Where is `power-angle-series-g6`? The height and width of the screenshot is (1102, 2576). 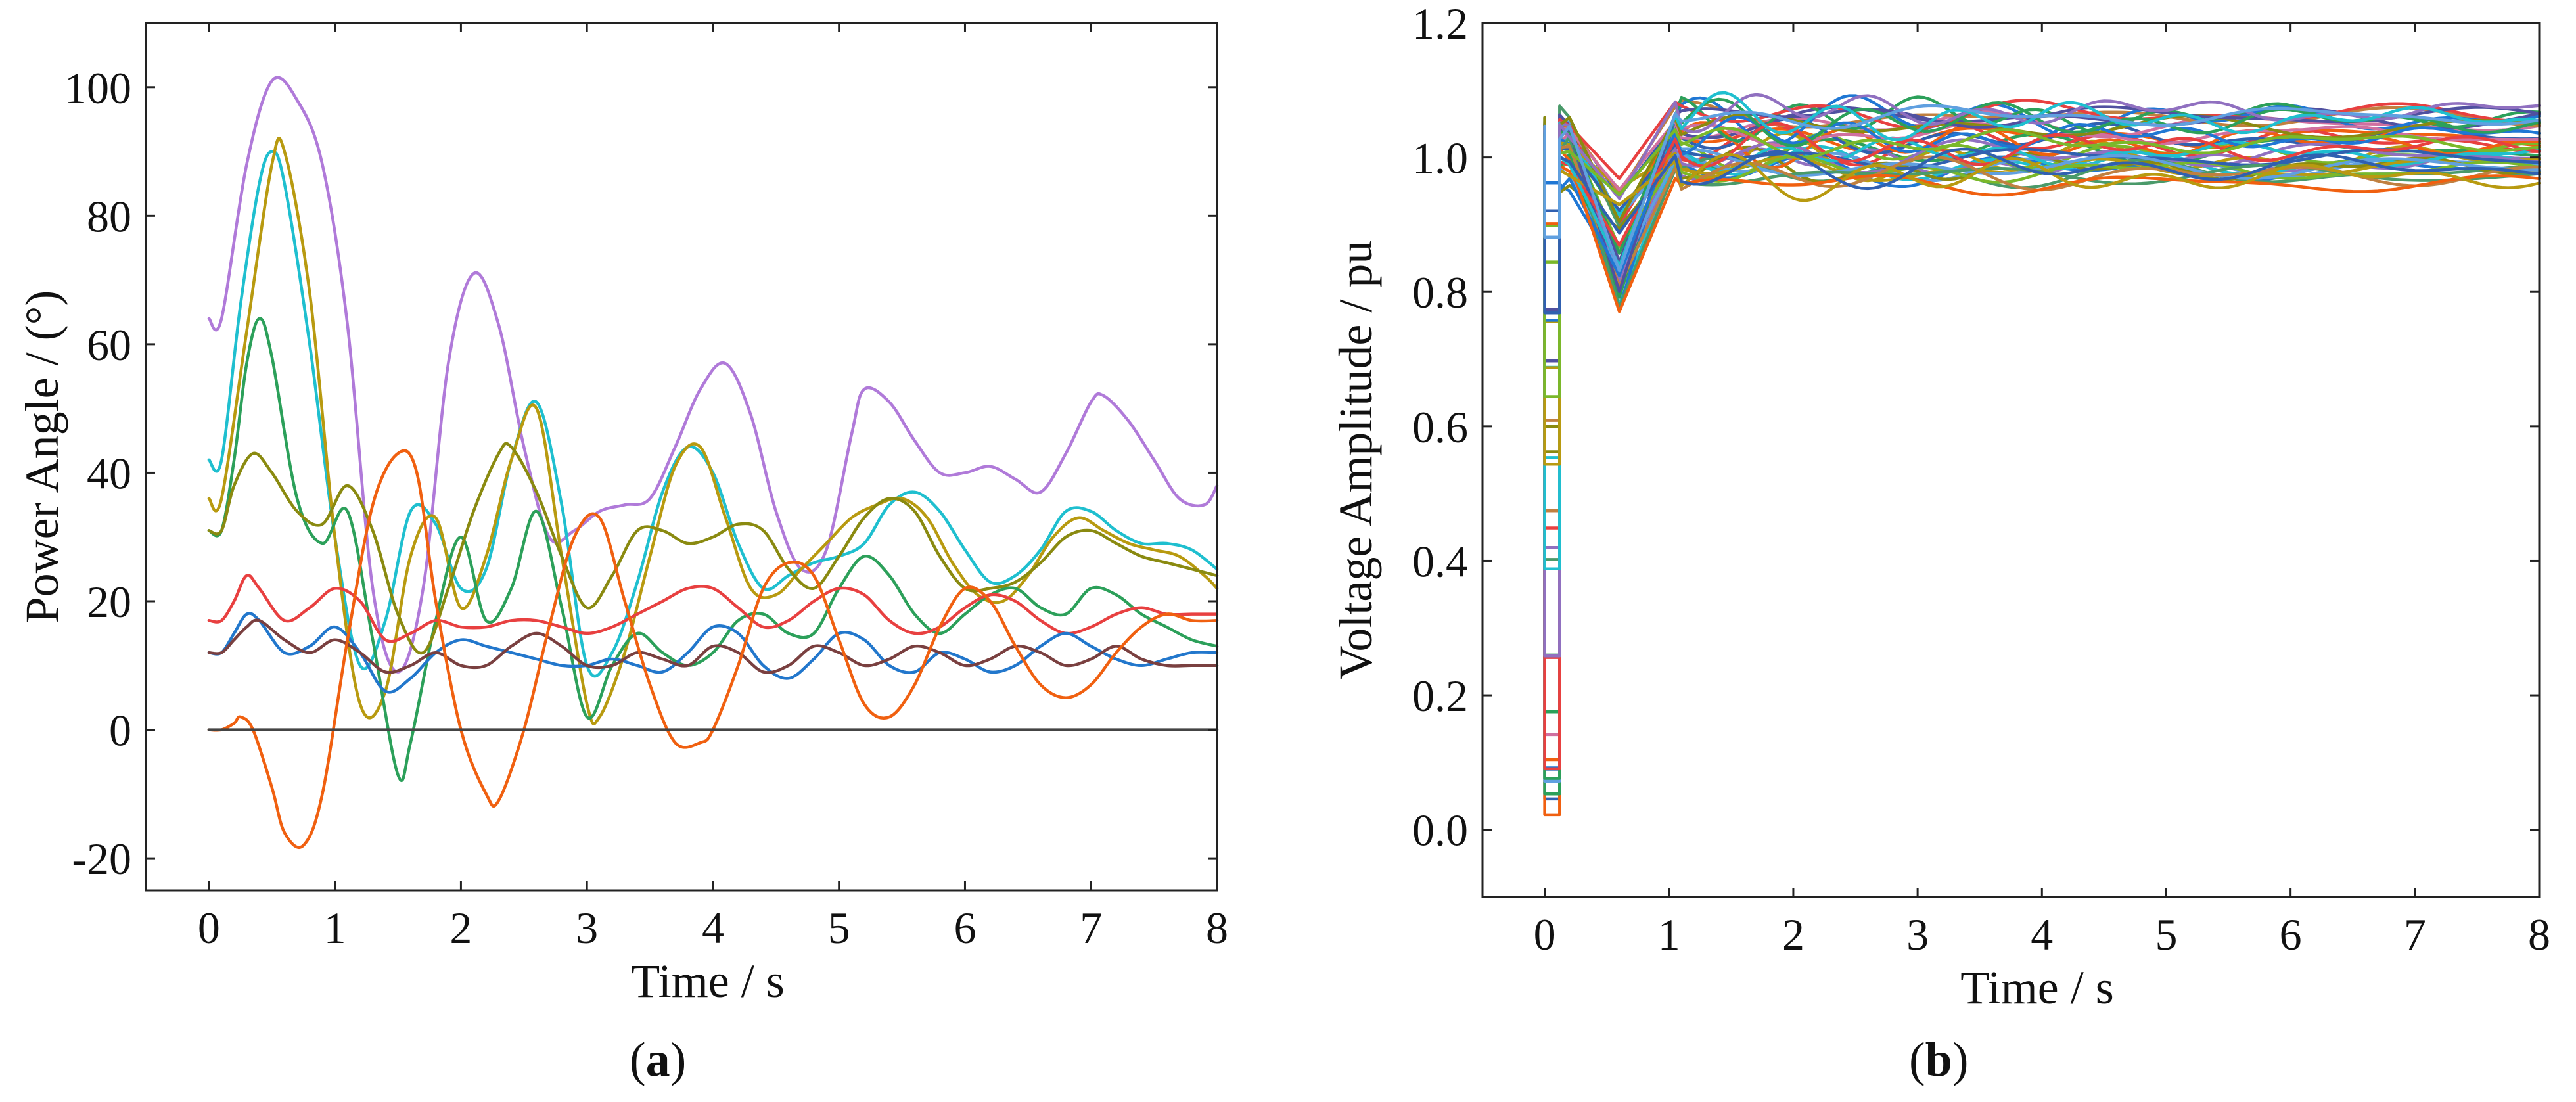 power-angle-series-g6 is located at coordinates (713, 608).